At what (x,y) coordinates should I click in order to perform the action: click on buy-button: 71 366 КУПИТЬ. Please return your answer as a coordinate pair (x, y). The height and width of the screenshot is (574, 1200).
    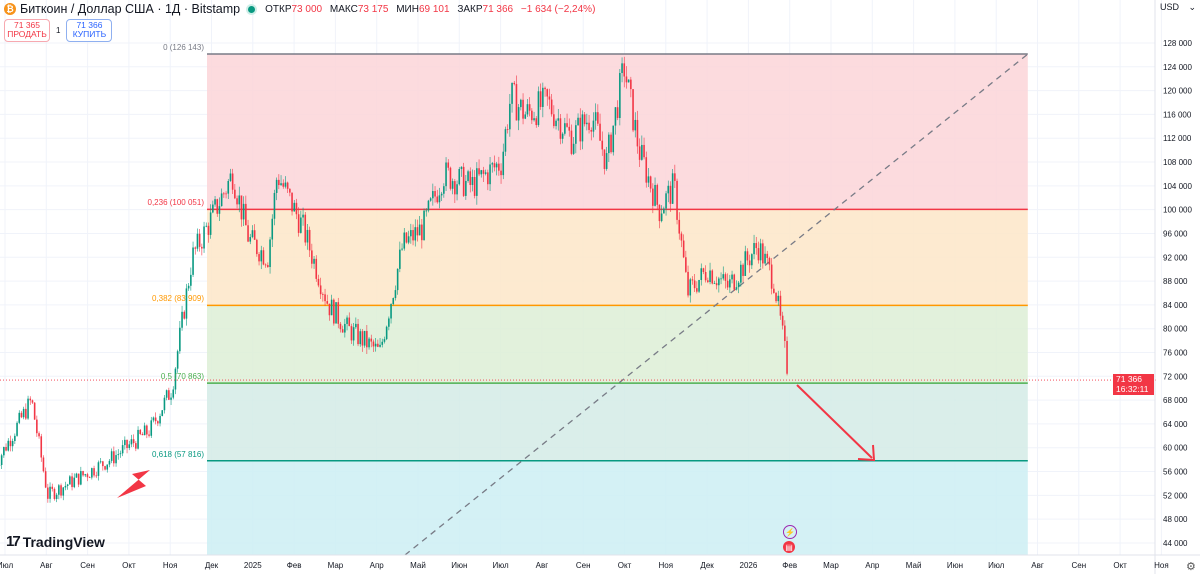
    Looking at the image, I should click on (89, 30).